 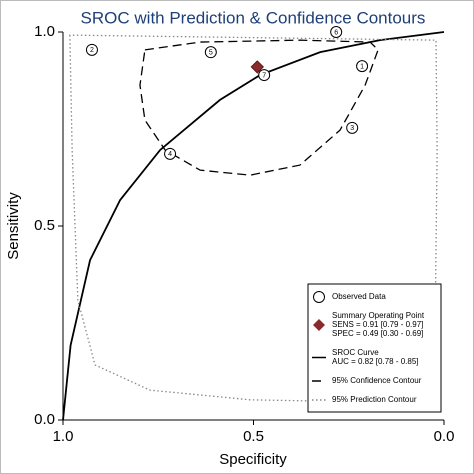 What do you see at coordinates (44, 225) in the screenshot?
I see `y-tick-label: 0.5` at bounding box center [44, 225].